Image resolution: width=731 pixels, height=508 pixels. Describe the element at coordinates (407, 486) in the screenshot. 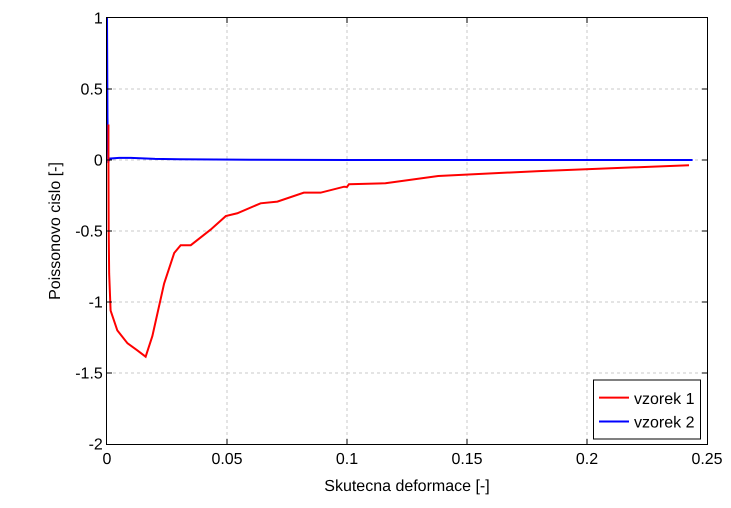

I see `x-axis-title: Skutecna deformace [-]` at that location.